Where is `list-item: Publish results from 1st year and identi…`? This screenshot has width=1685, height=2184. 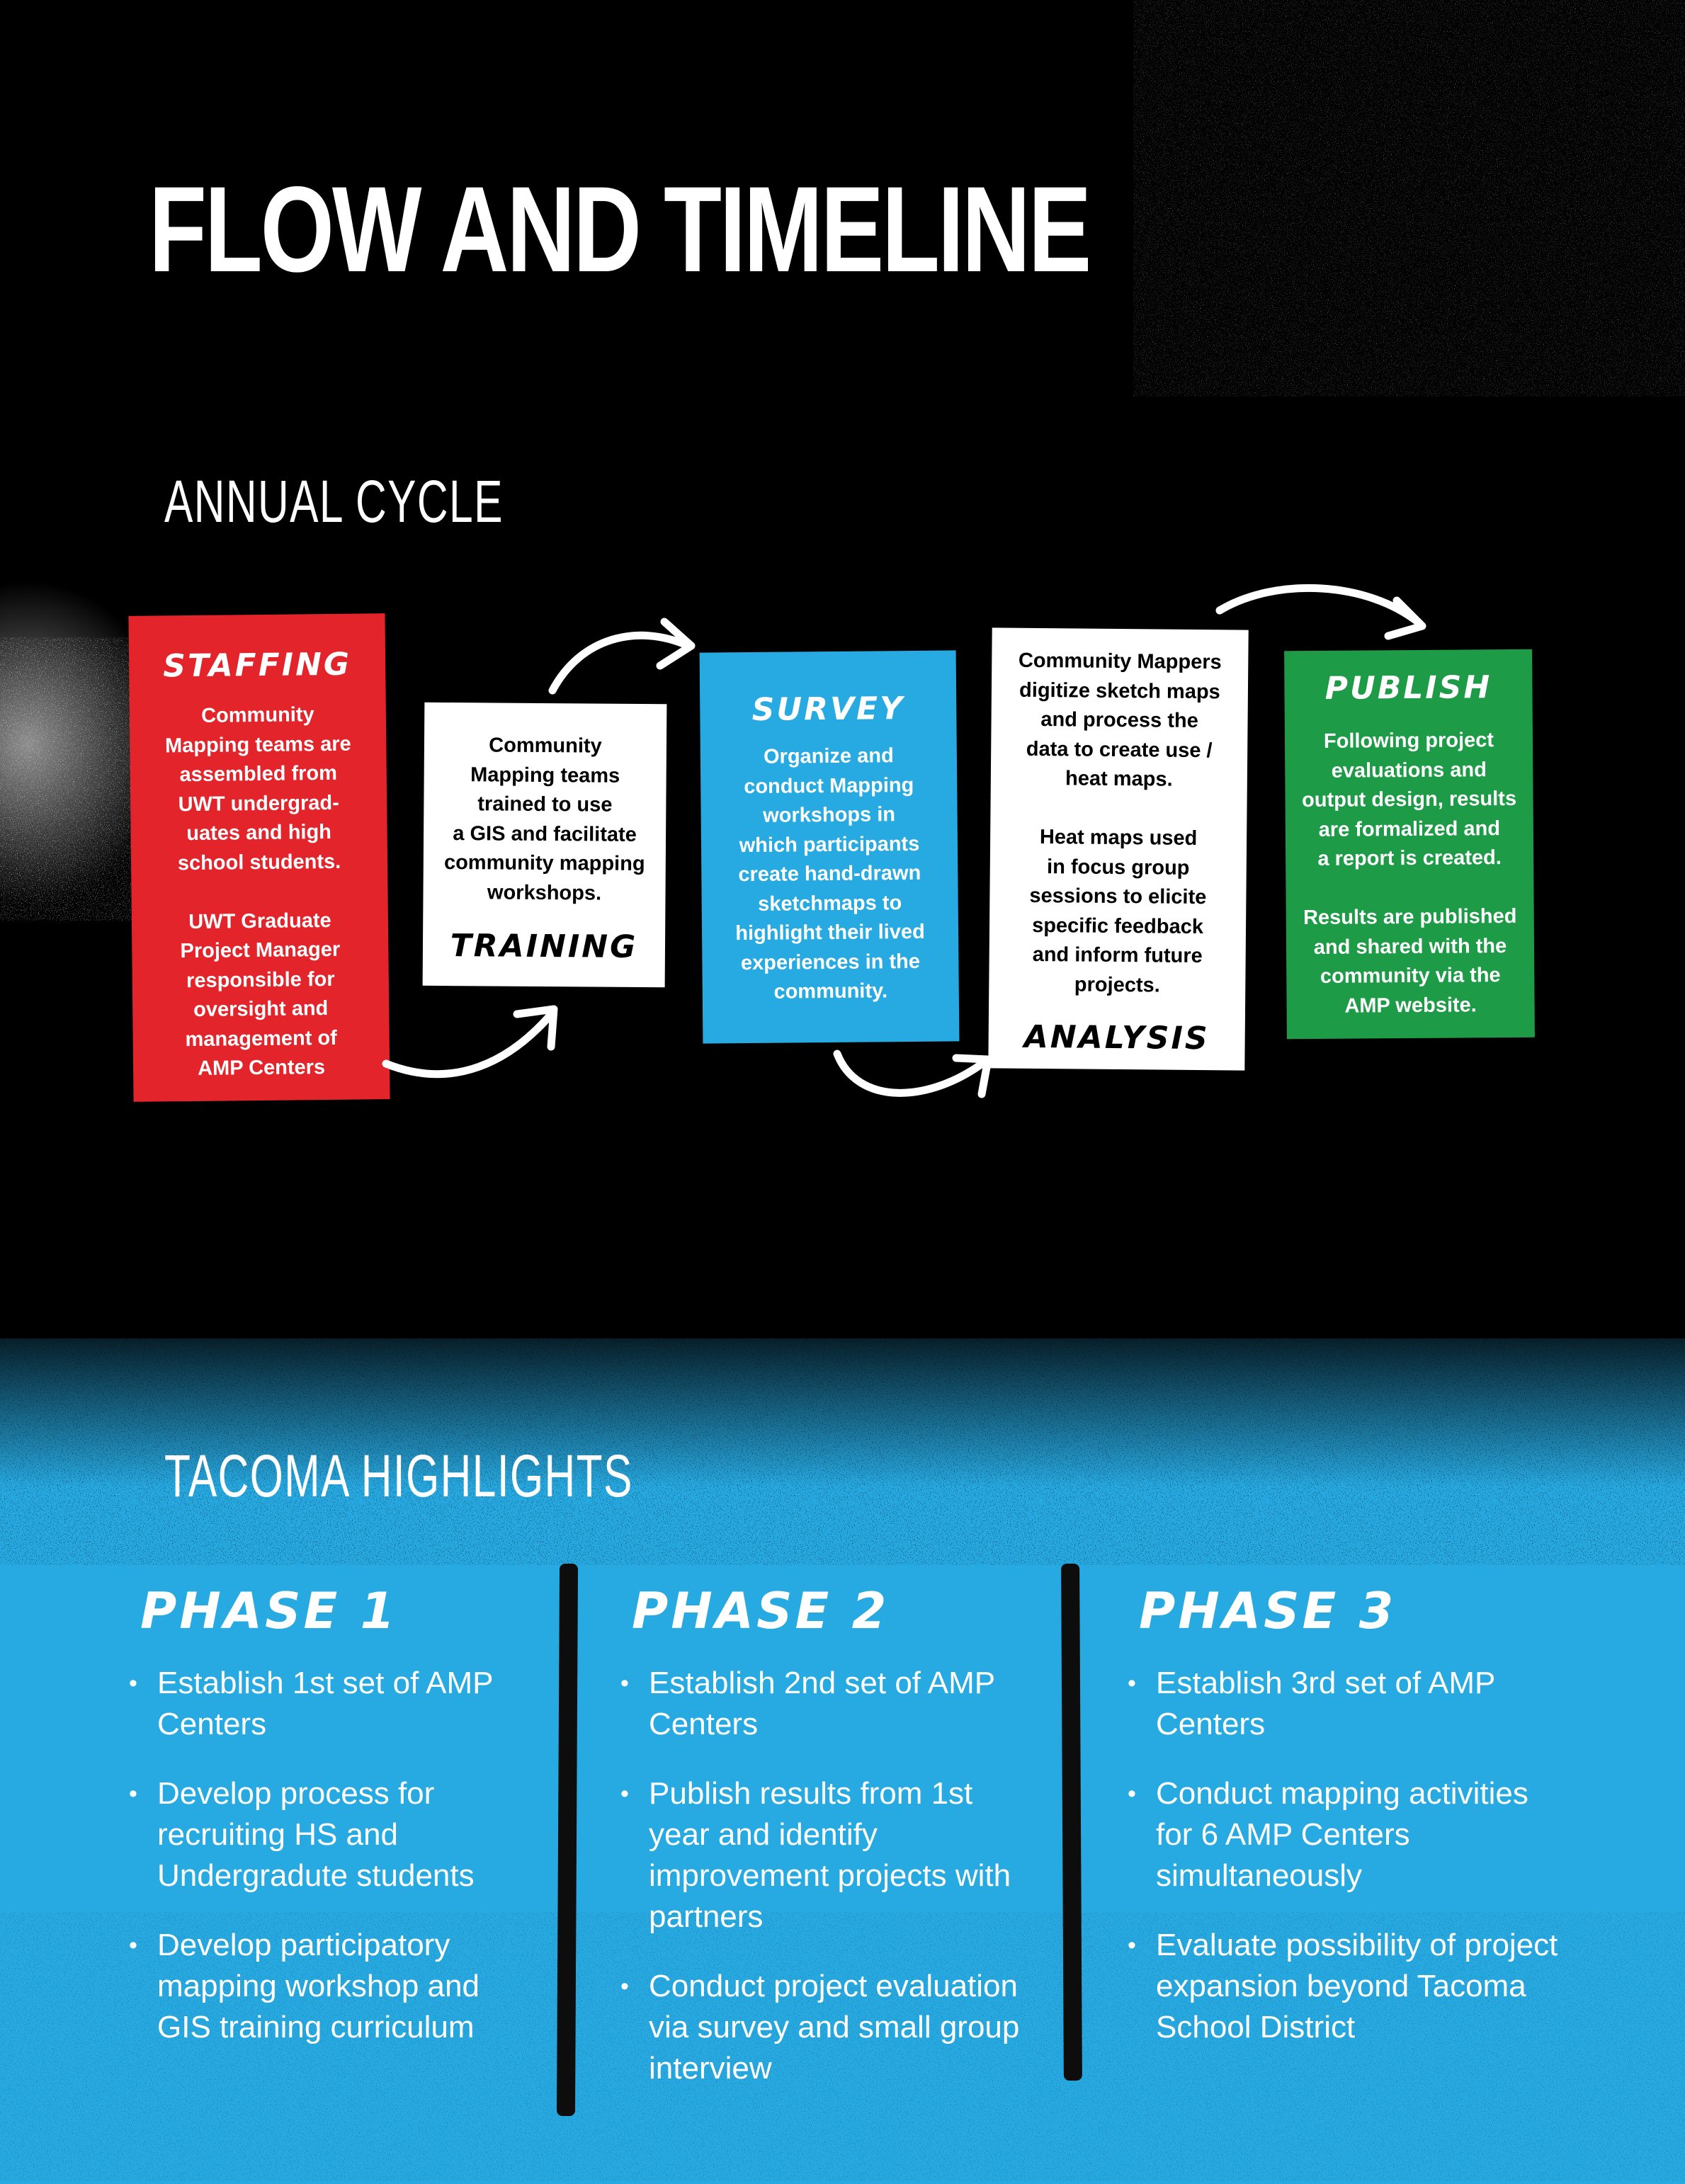
list-item: Publish results from 1st year and identi… is located at coordinates (826, 1856).